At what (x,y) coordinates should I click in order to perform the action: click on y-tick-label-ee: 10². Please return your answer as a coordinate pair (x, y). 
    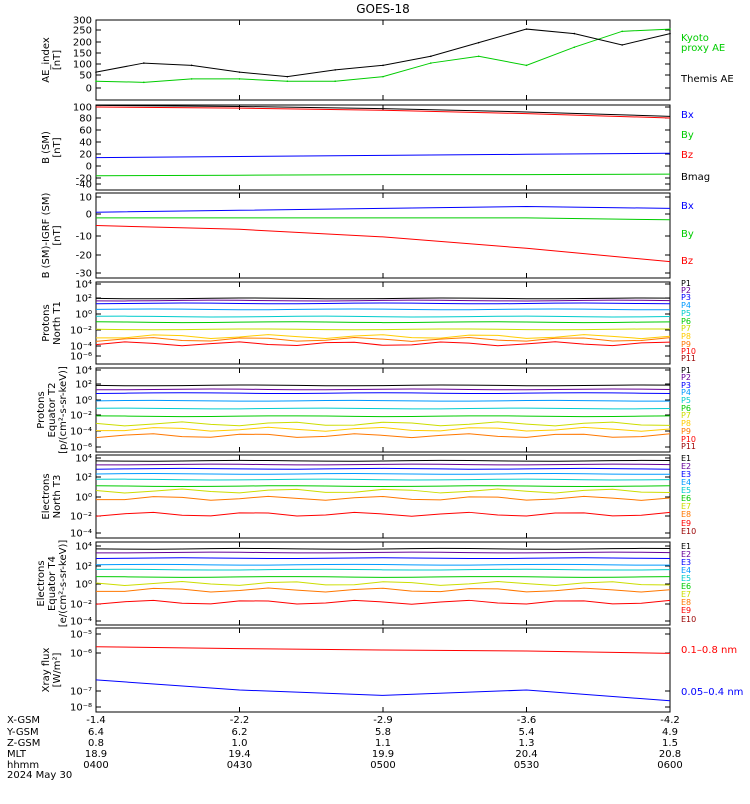
    Looking at the image, I should click on (83, 567).